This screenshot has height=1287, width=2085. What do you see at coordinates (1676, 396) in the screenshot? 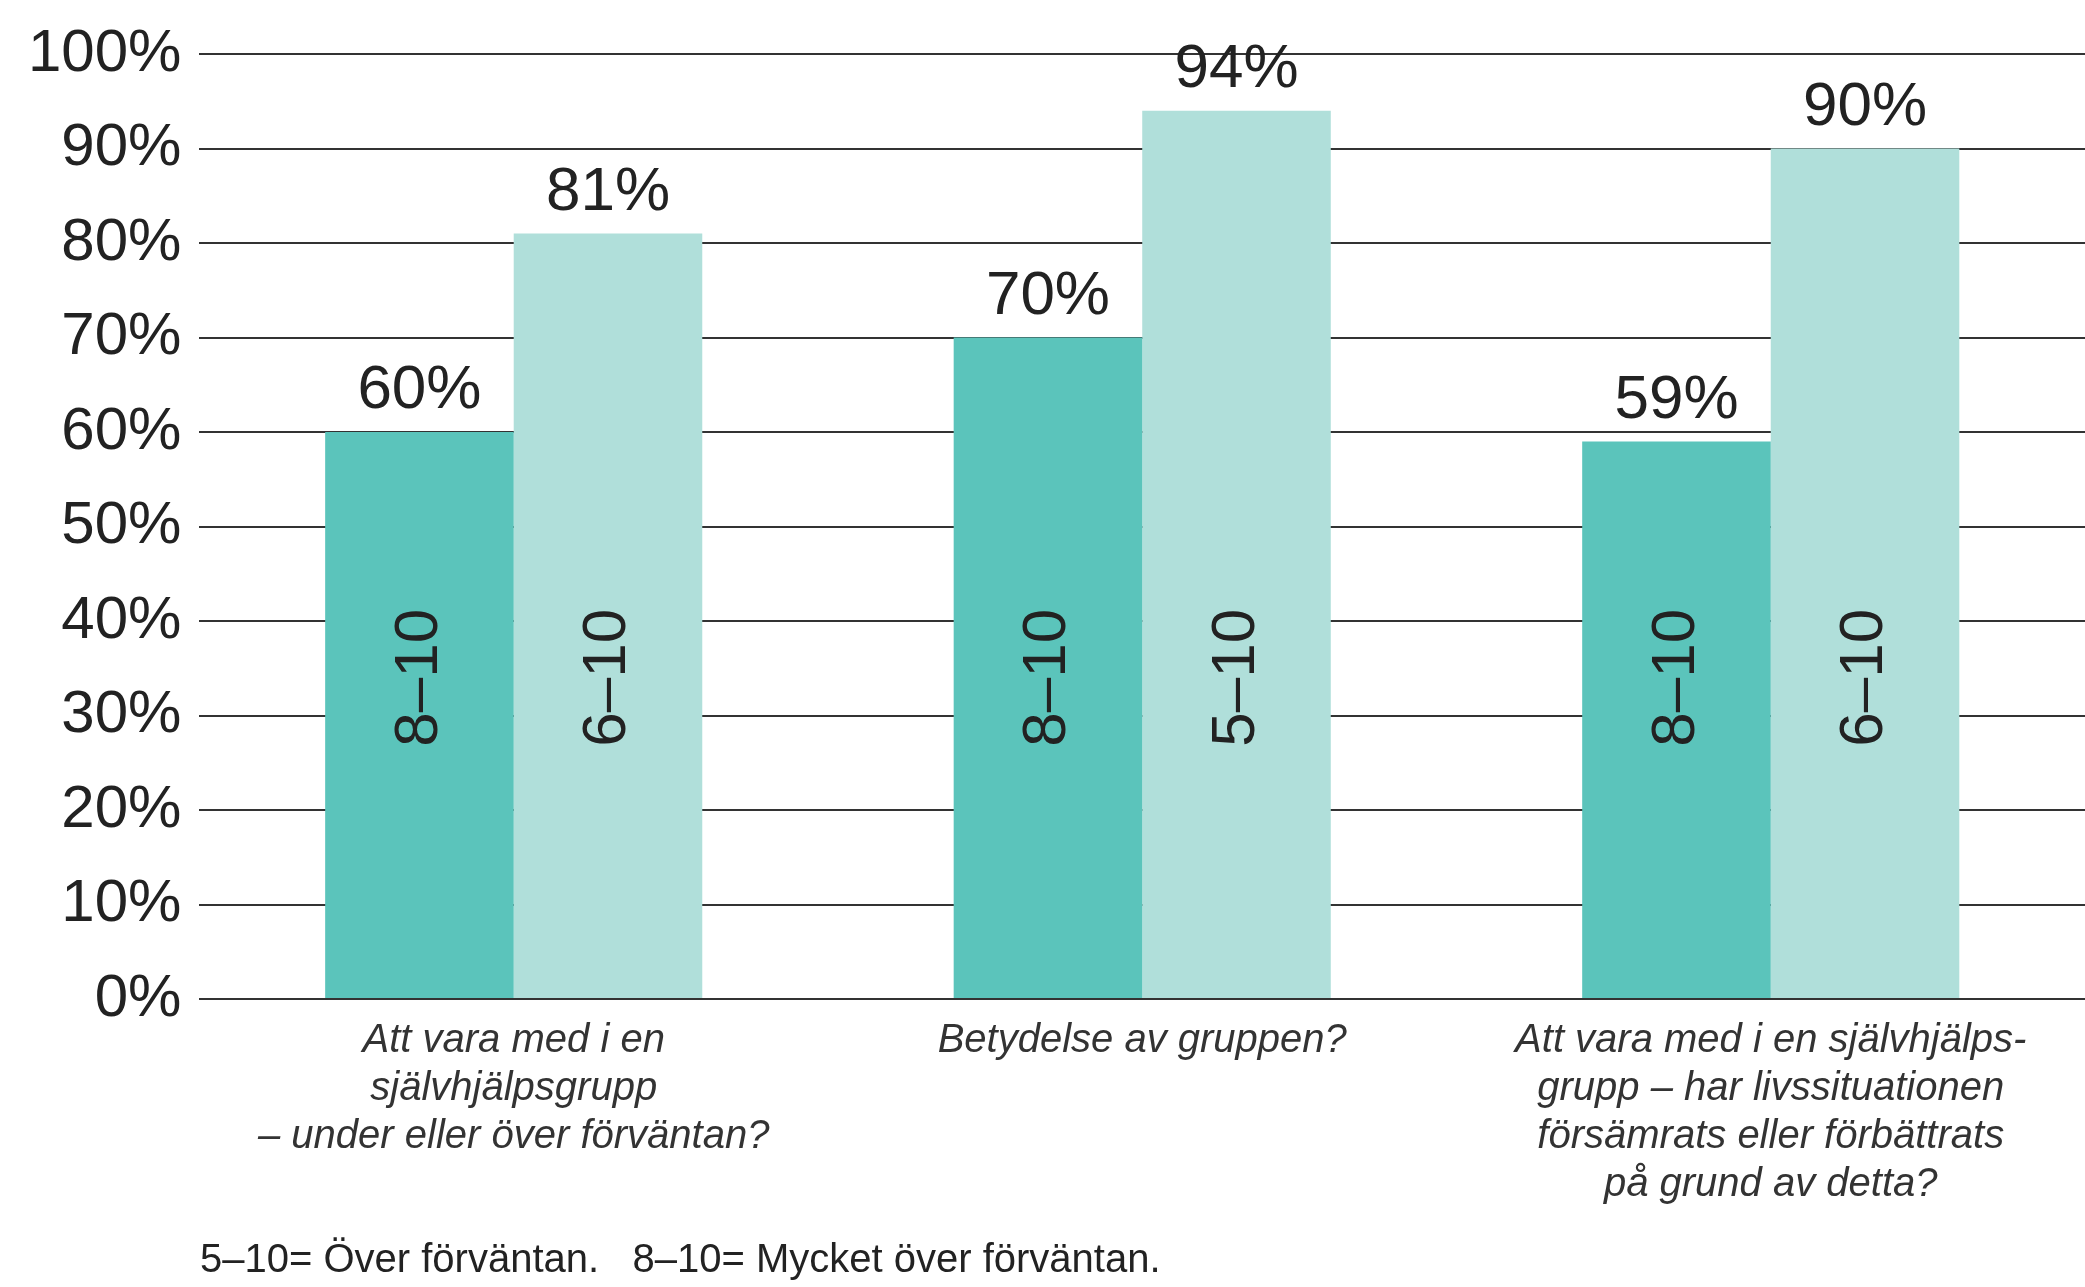
I see `data-label: 59%` at bounding box center [1676, 396].